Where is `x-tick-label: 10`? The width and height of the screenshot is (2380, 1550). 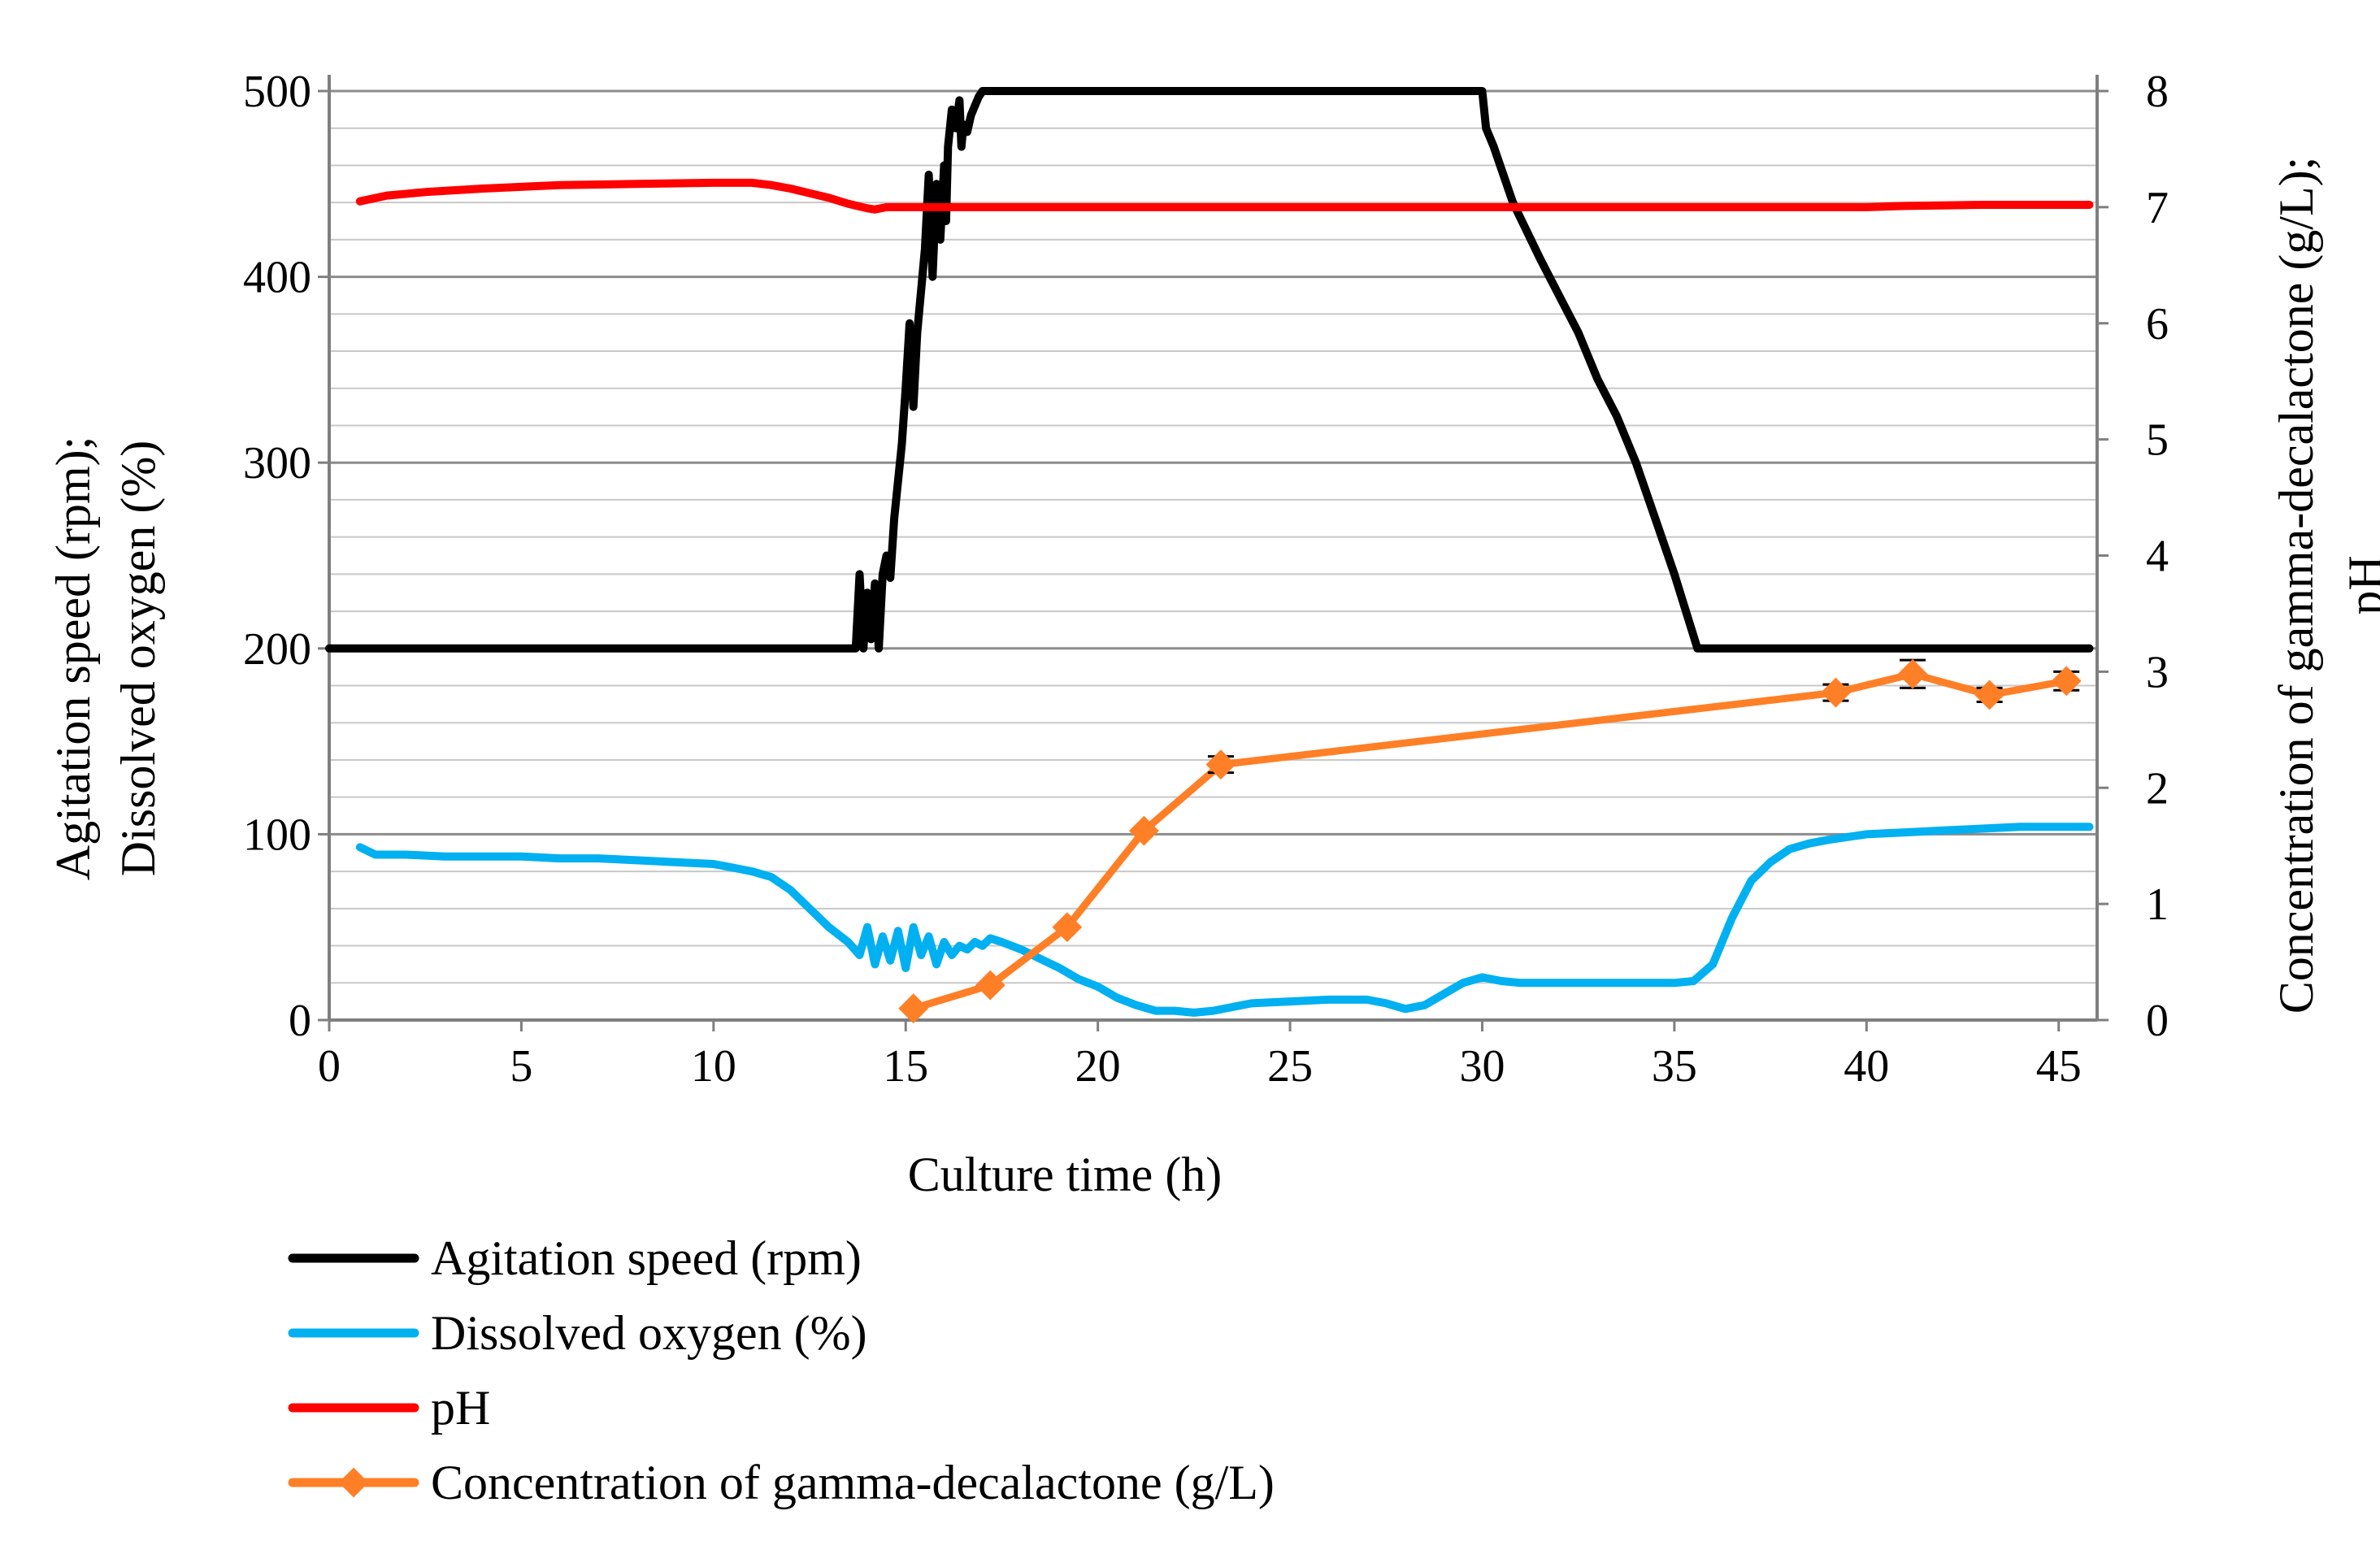
x-tick-label: 10 is located at coordinates (713, 1066).